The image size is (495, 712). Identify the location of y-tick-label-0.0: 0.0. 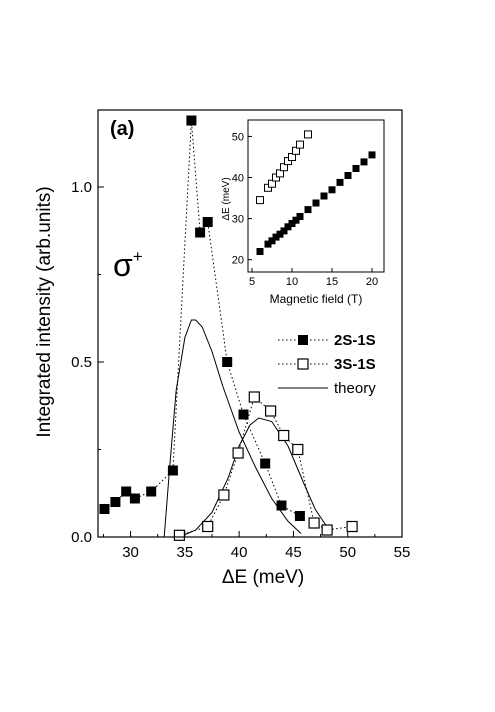
(81, 537).